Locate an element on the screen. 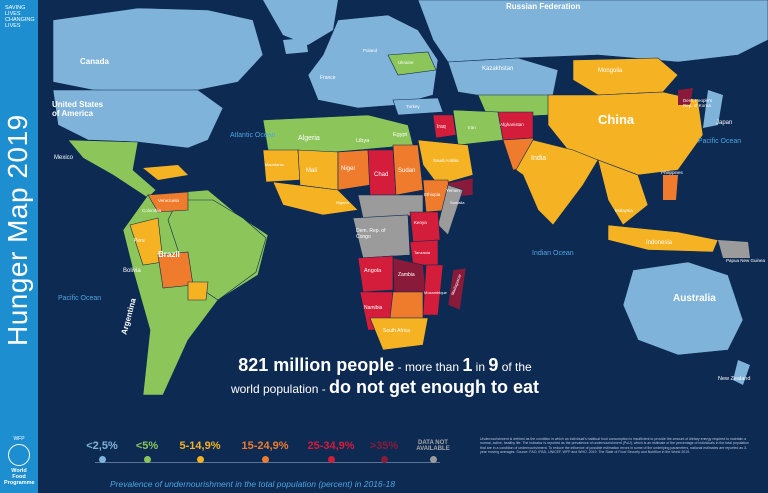 The height and width of the screenshot is (493, 768). label-mozambique: Mozambique is located at coordinates (435, 292).